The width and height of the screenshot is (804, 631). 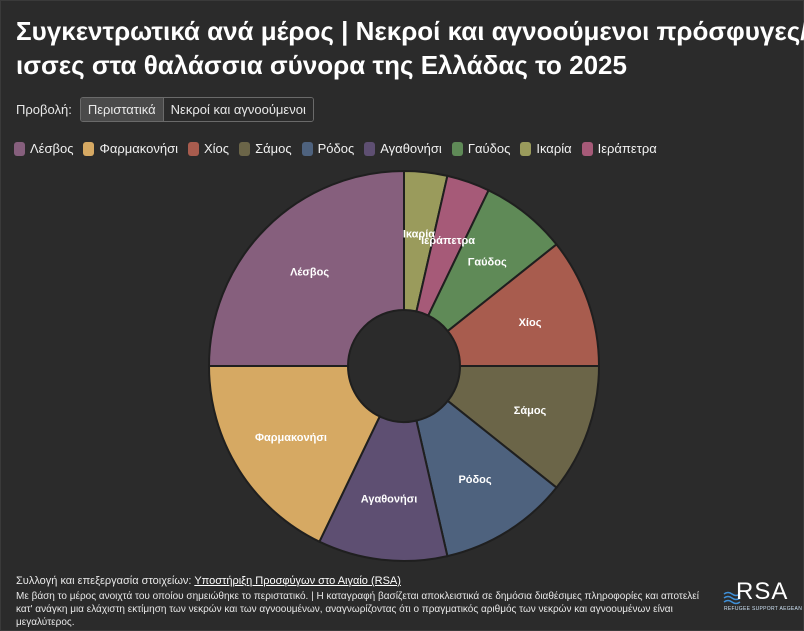 I want to click on view-toggle: Περιστατικά Νεκροί και αγνοούμενοι, so click(x=196, y=109).